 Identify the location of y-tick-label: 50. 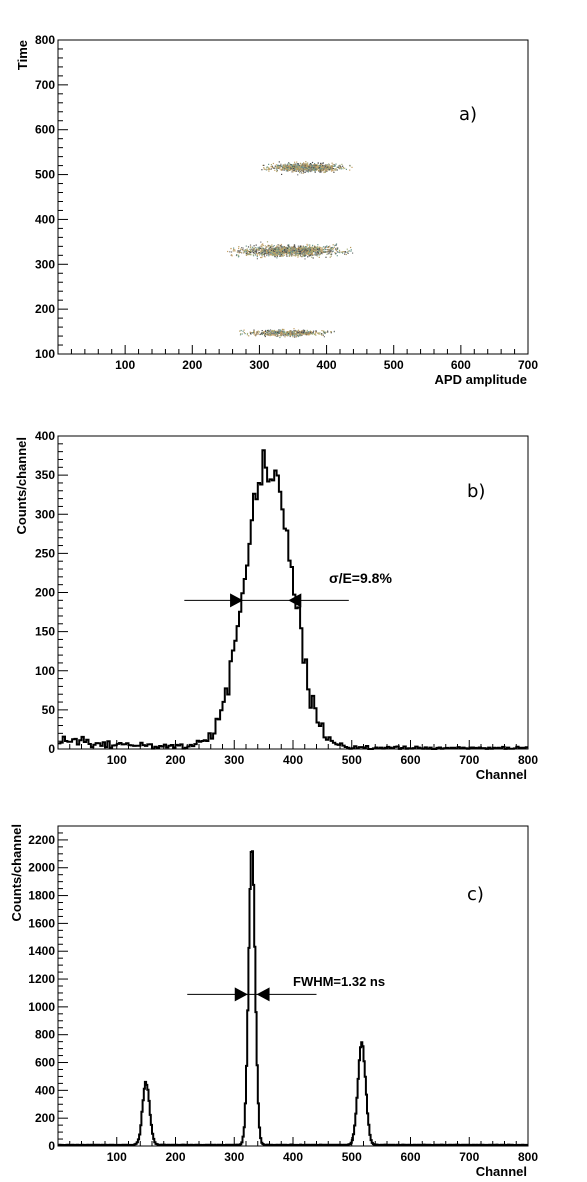
(49, 710).